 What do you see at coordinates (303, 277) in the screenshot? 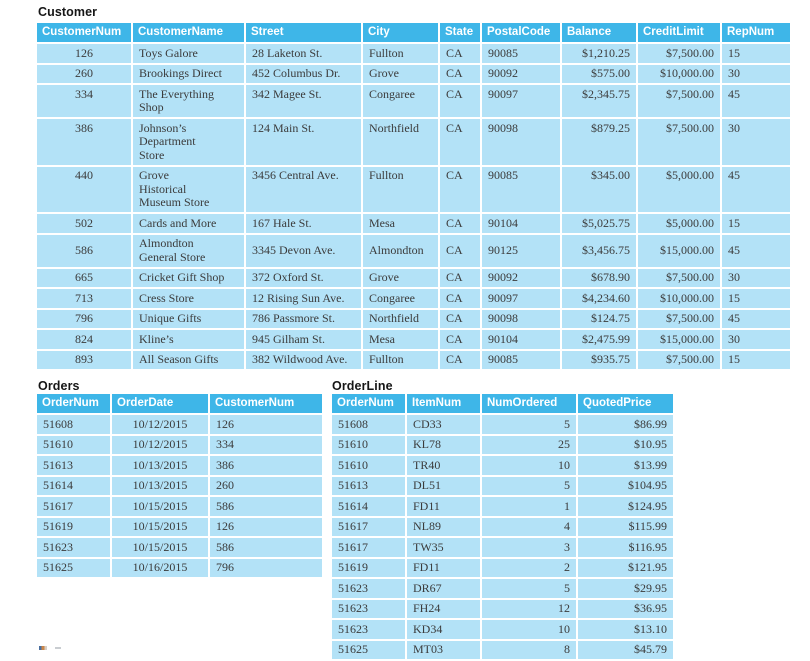
I see `cell: 372 Oxford St.` at bounding box center [303, 277].